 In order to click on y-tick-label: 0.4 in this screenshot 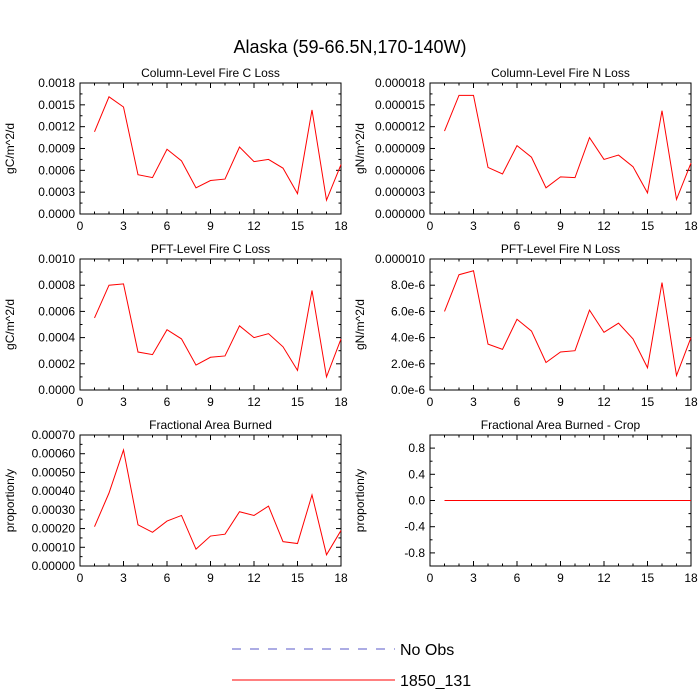, I will do `click(416, 474)`.